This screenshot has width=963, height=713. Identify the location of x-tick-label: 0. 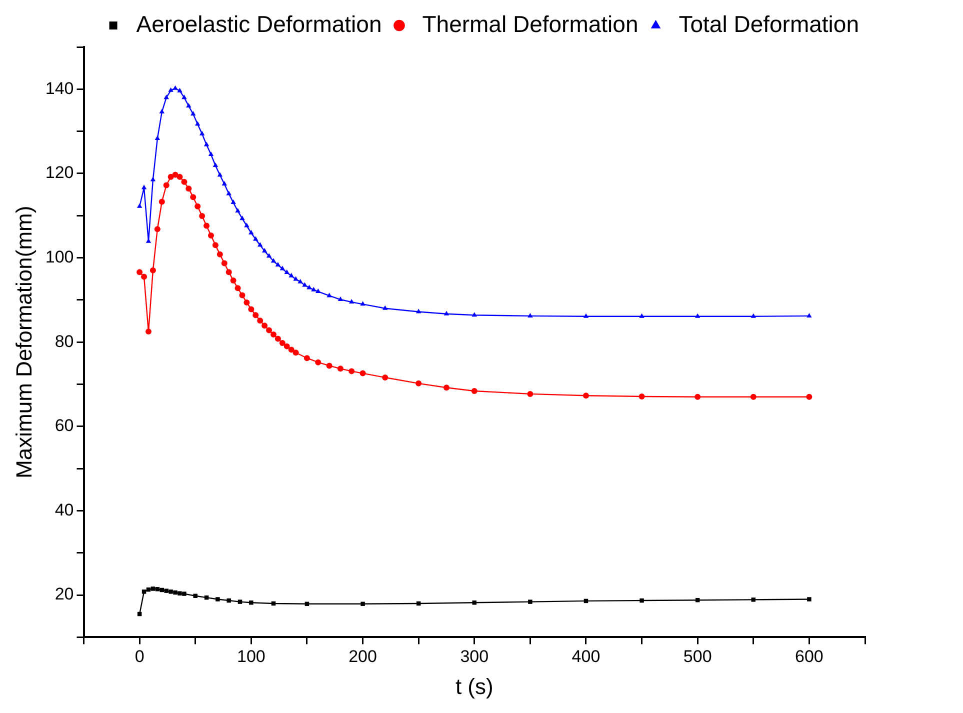
(139, 656).